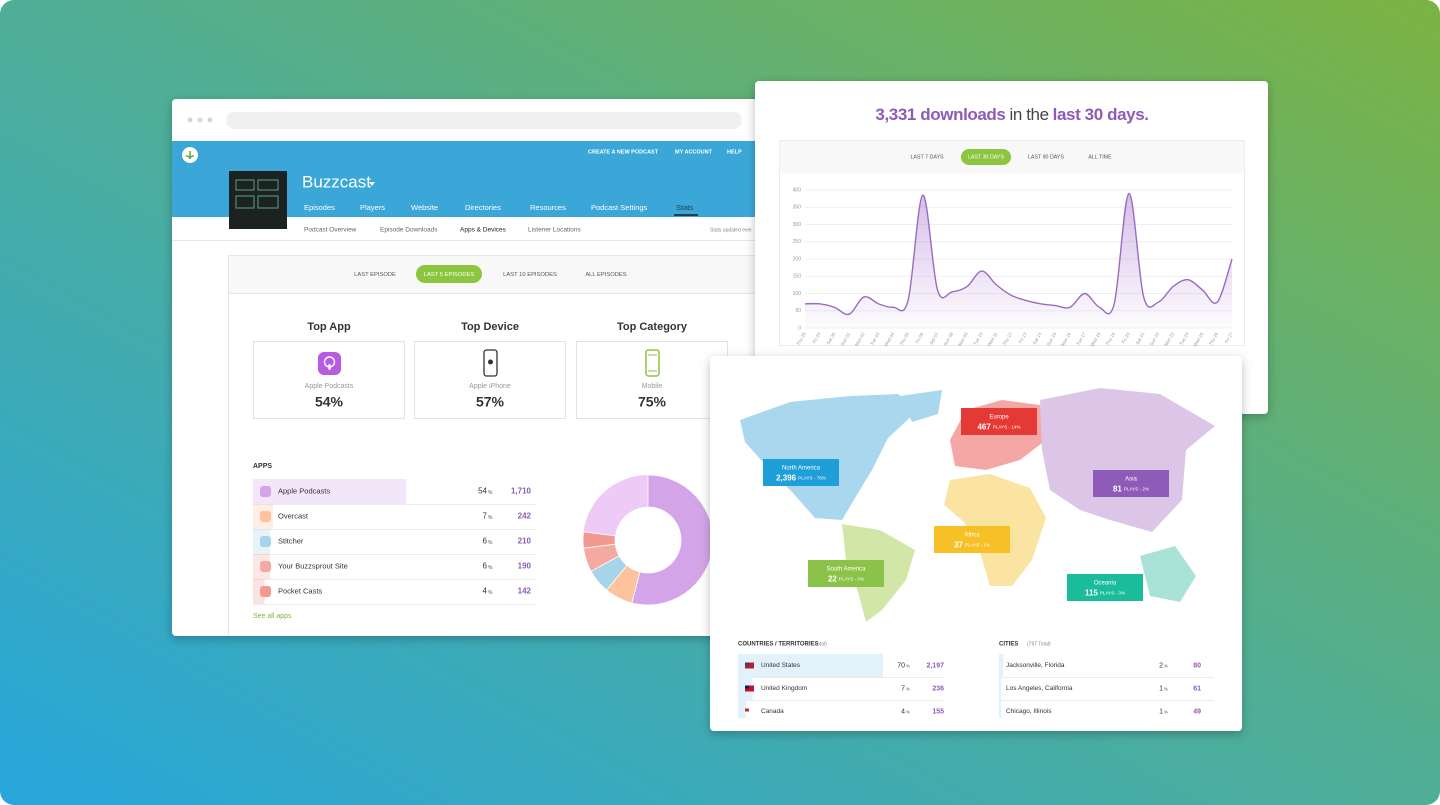 This screenshot has width=1440, height=805. Describe the element at coordinates (375, 275) in the screenshot. I see `episode-filter: LAST EPISODE` at that location.